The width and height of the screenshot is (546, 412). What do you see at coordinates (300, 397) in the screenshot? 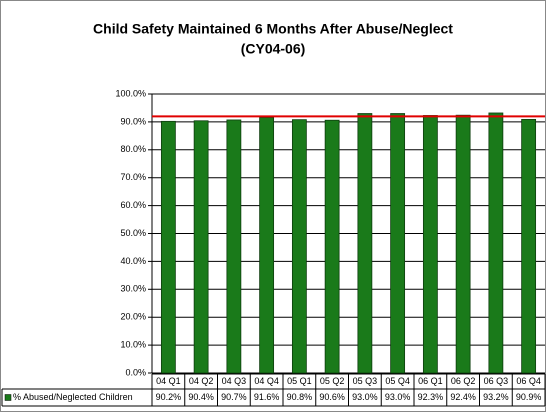
I see `value-label: 90.8%` at bounding box center [300, 397].